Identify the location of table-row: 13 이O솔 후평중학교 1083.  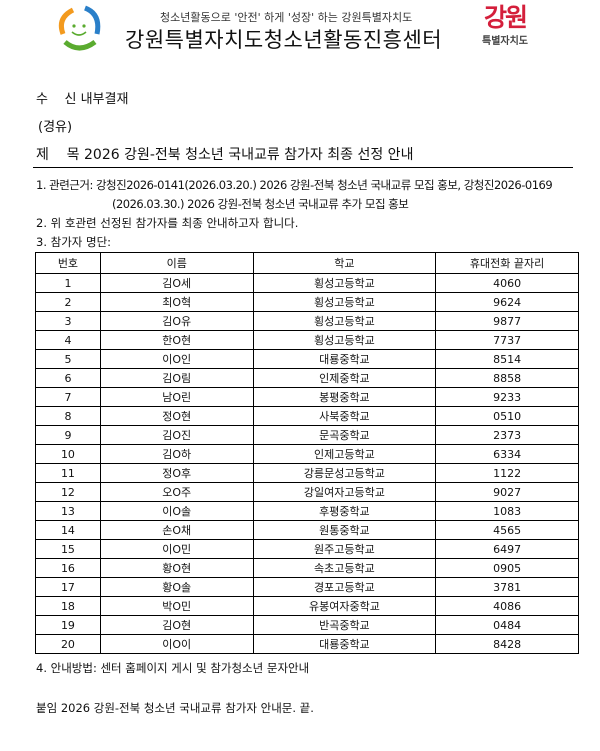
(307, 511).